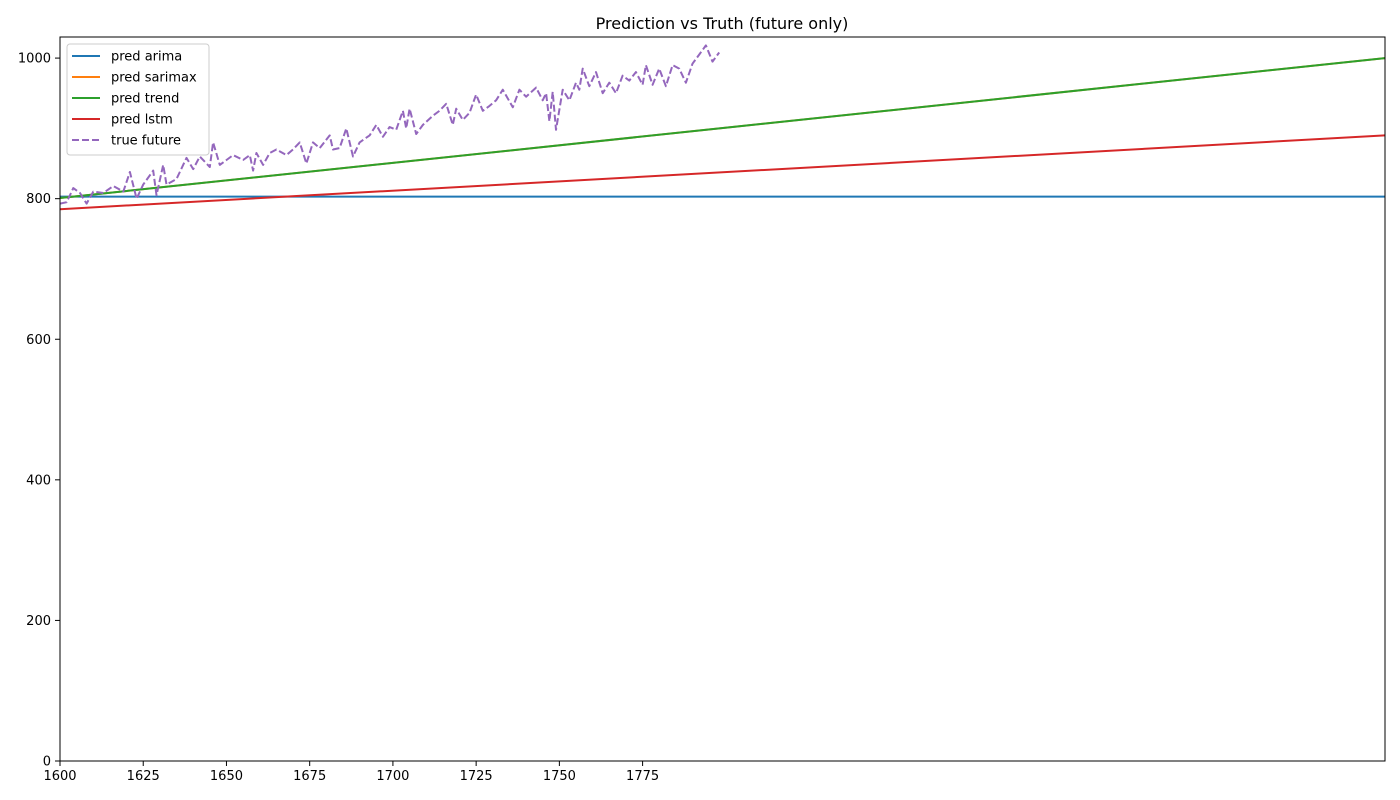 This screenshot has height=800, width=1400. Describe the element at coordinates (722, 172) in the screenshot. I see `series-line-pred-lstm` at that location.